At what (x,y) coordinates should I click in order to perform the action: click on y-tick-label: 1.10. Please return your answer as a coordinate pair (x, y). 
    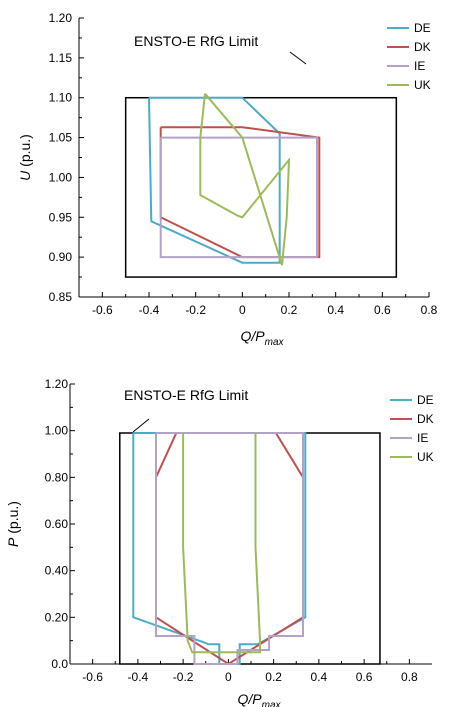
    Looking at the image, I should click on (61, 98).